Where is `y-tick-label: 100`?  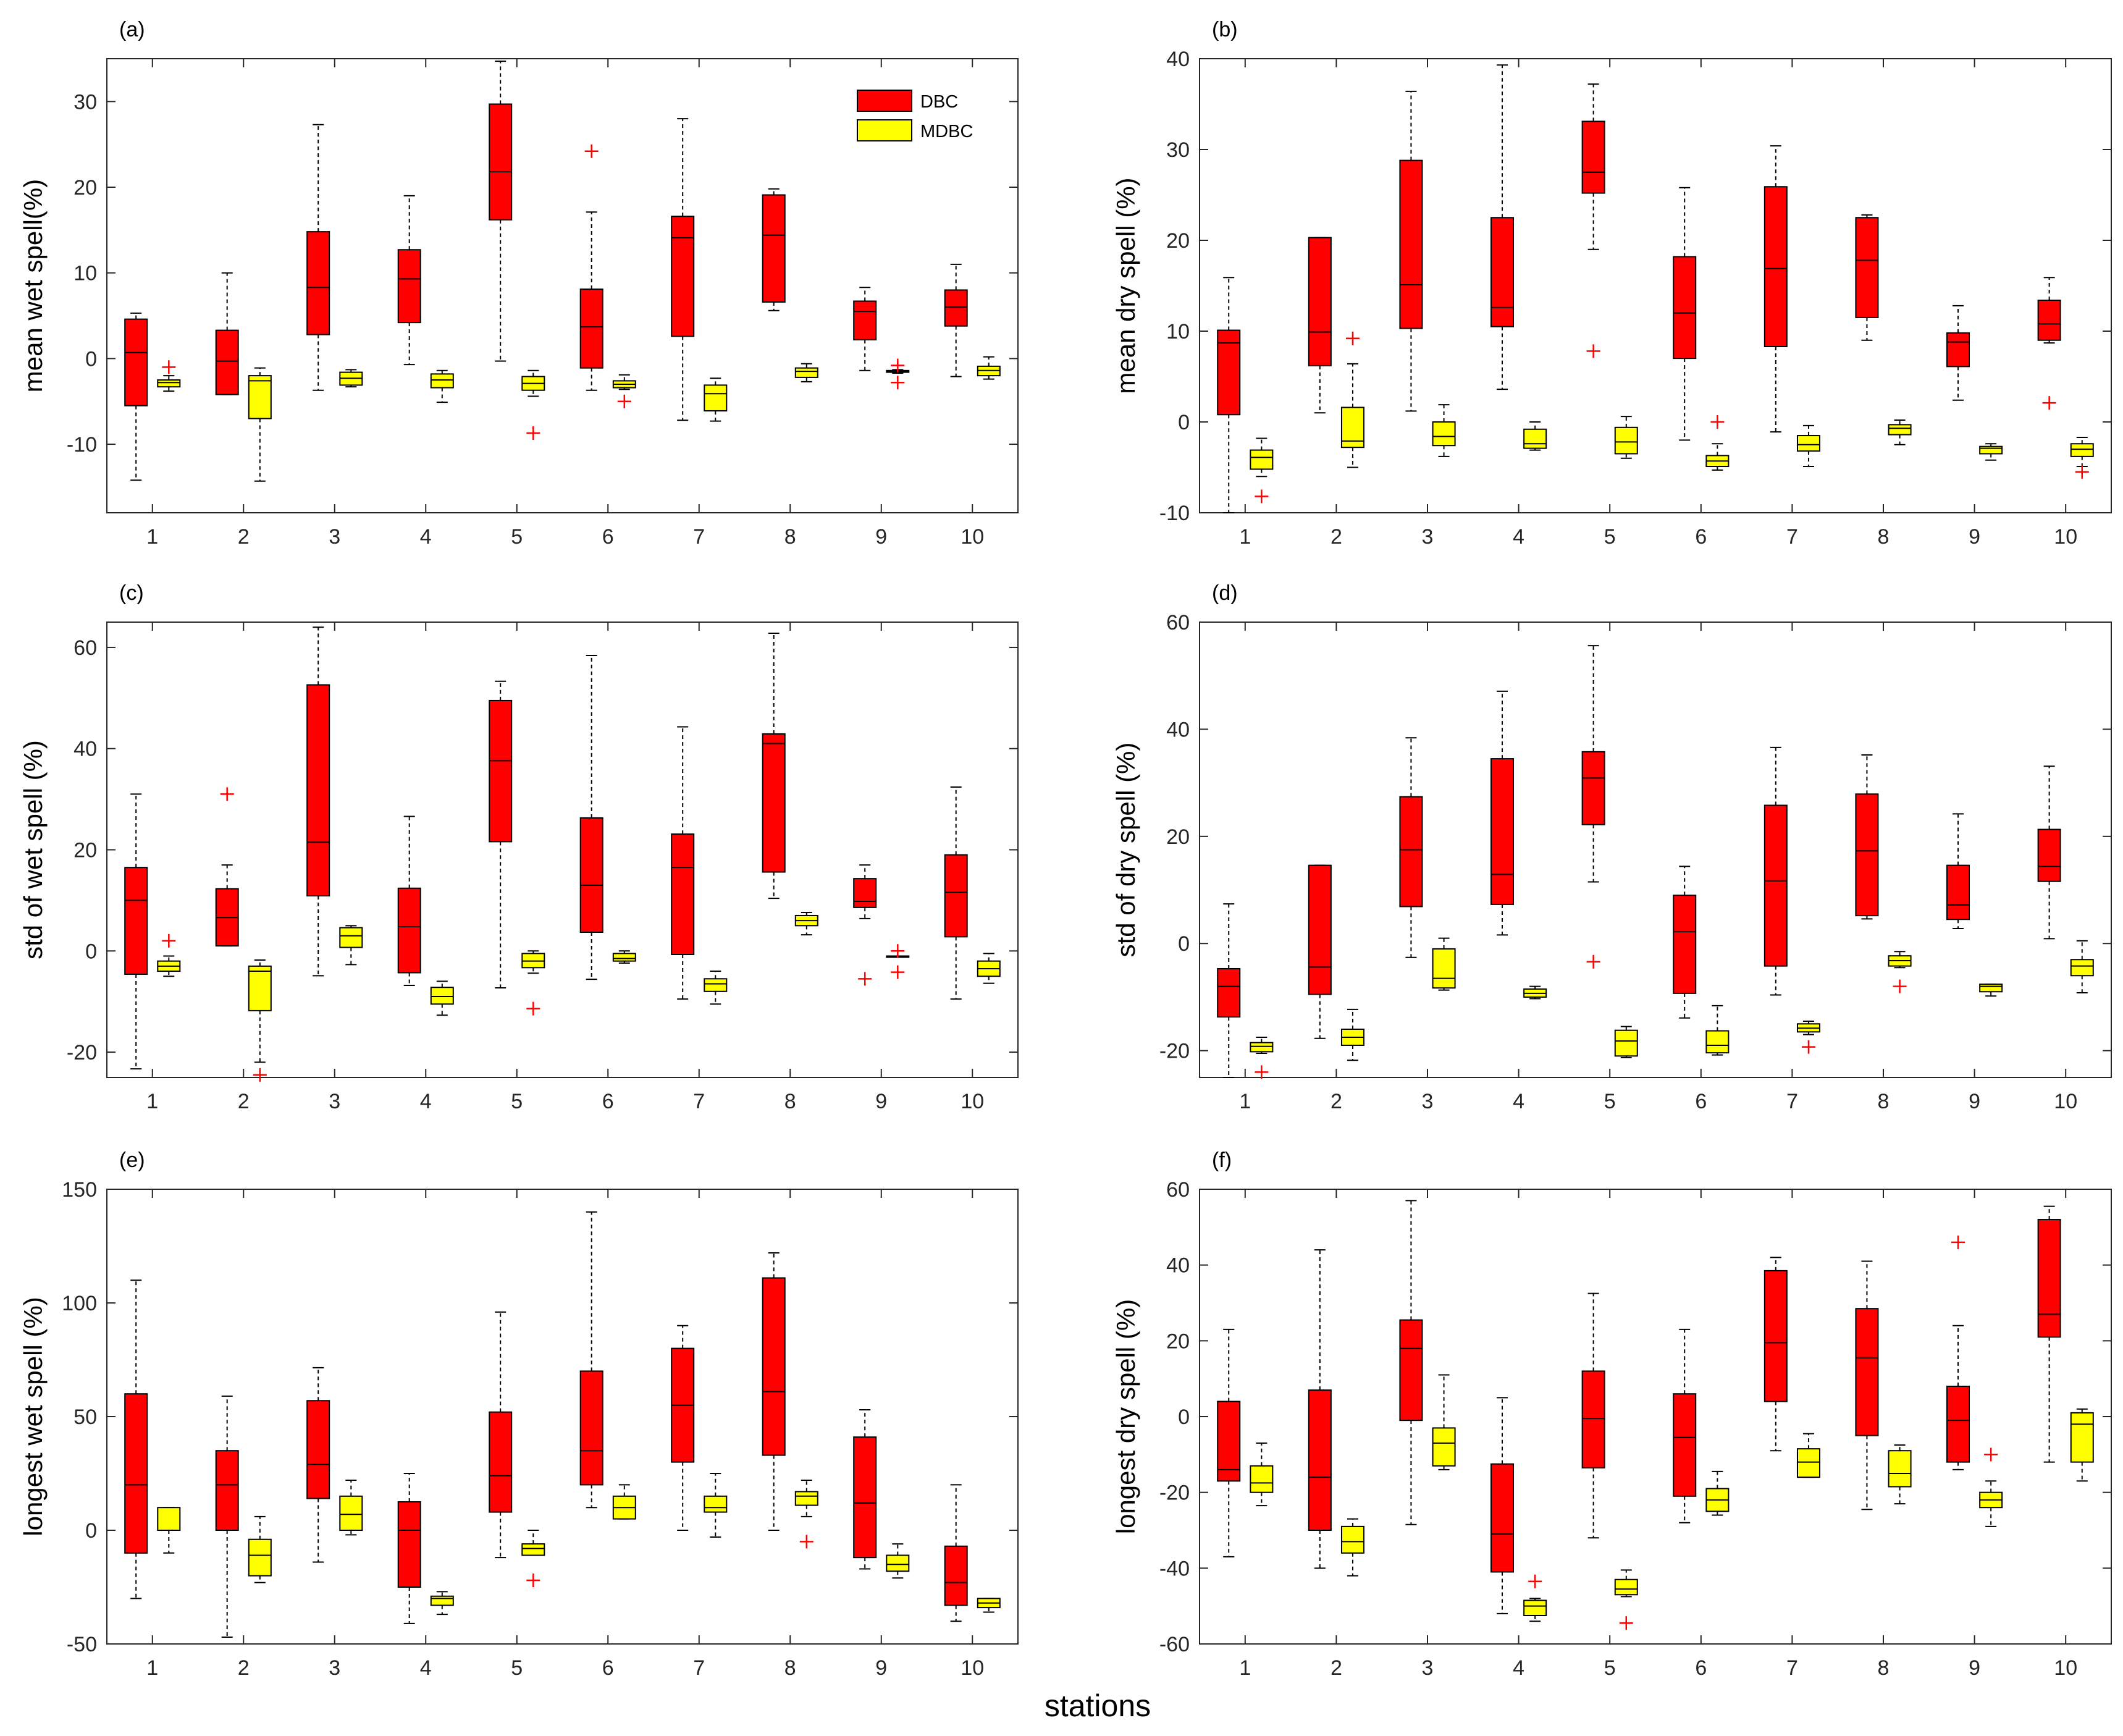
y-tick-label: 100 is located at coordinates (79, 1303).